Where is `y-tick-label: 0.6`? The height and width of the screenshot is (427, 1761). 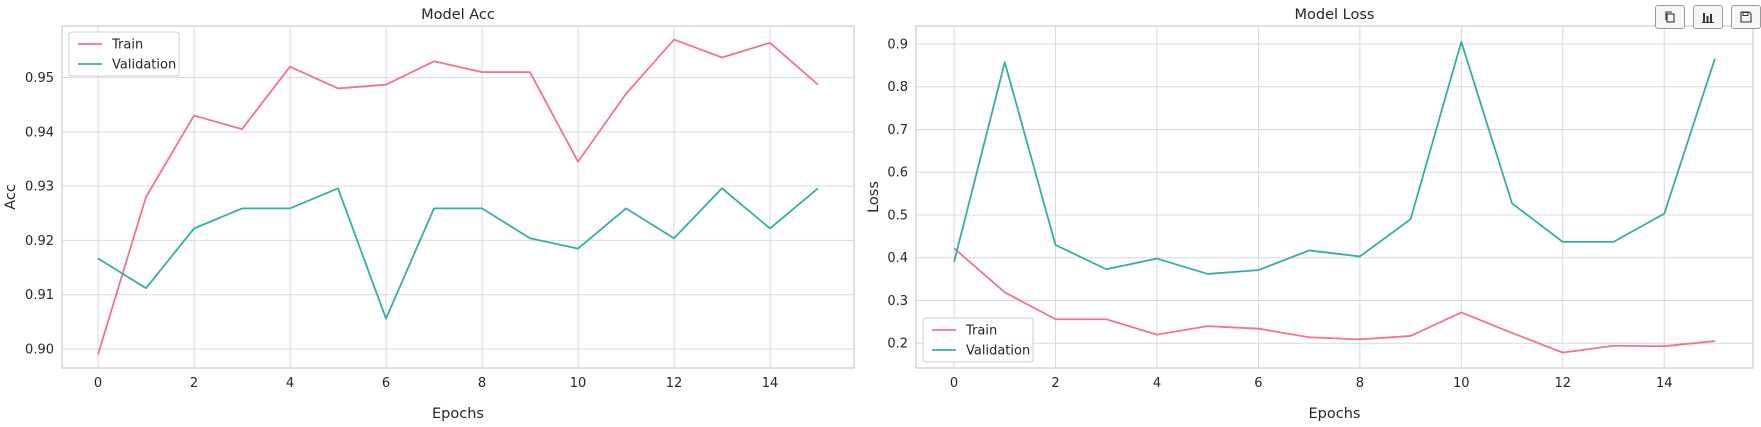 y-tick-label: 0.6 is located at coordinates (897, 173).